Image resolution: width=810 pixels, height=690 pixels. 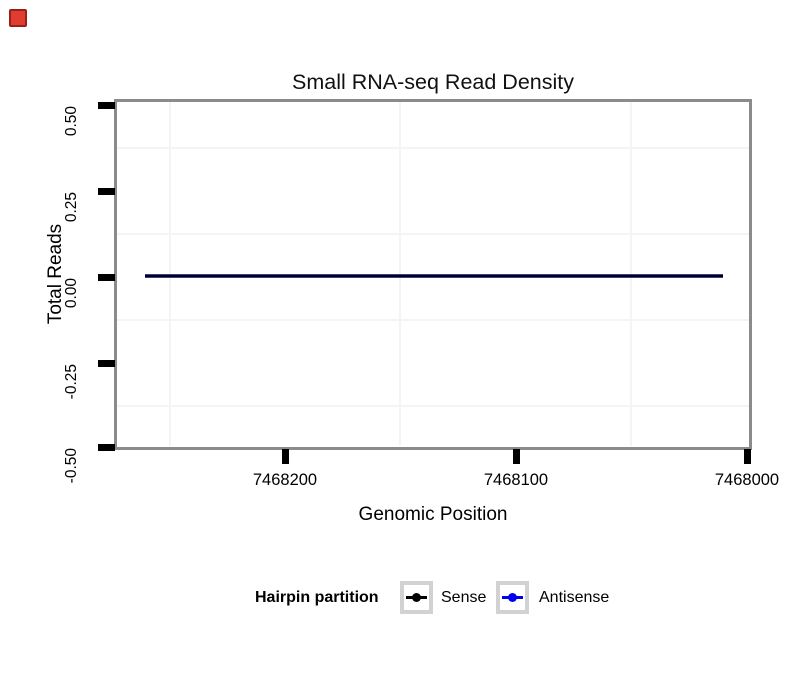 I want to click on legend-label-sense: Sense, so click(x=464, y=597).